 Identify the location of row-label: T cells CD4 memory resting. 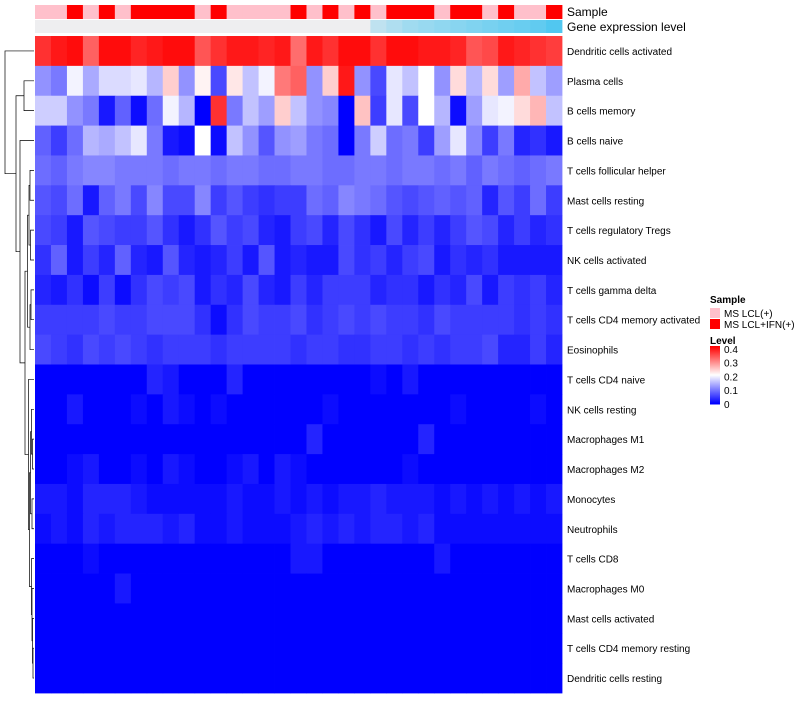
(628, 649).